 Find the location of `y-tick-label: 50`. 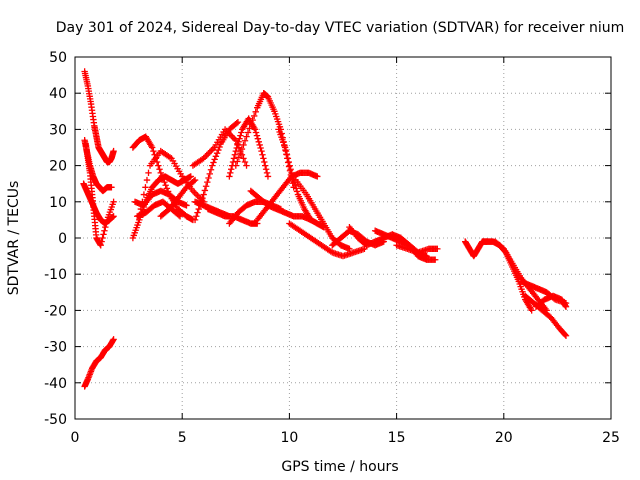

y-tick-label: 50 is located at coordinates (58, 58).